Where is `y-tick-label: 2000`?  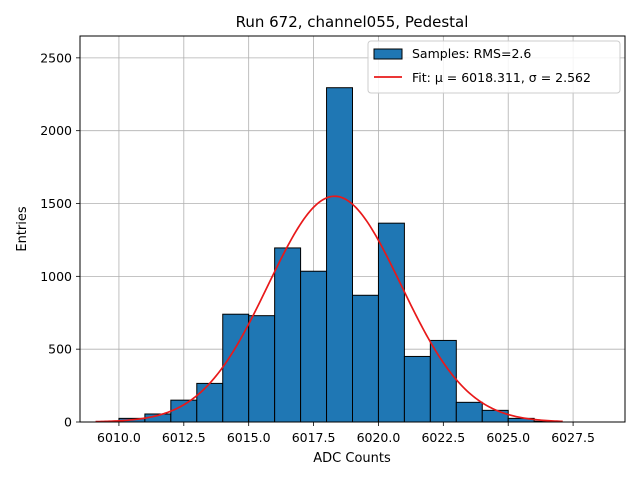
y-tick-label: 2000 is located at coordinates (56, 130).